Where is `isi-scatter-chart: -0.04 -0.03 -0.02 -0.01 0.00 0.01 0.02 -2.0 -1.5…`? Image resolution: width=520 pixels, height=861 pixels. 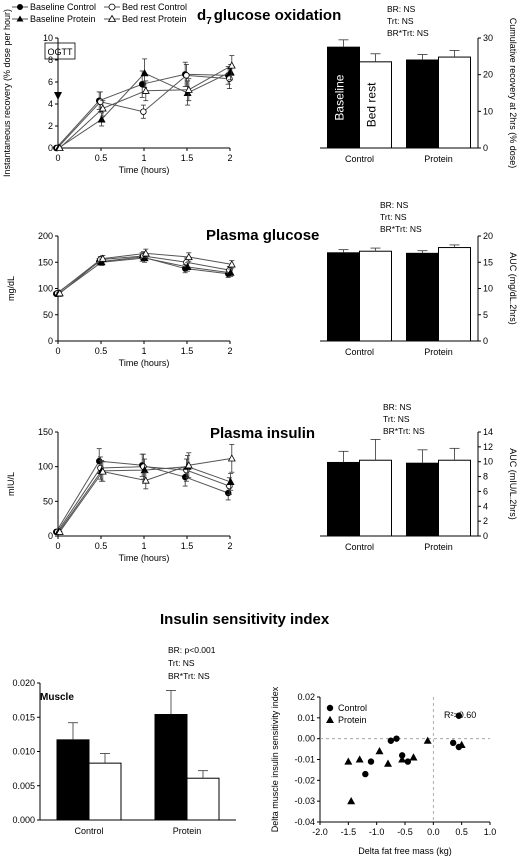 isi-scatter-chart: -0.04 -0.03 -0.02 -0.01 0.00 0.01 0.02 -2.0 -1.5… is located at coordinates (383, 771).